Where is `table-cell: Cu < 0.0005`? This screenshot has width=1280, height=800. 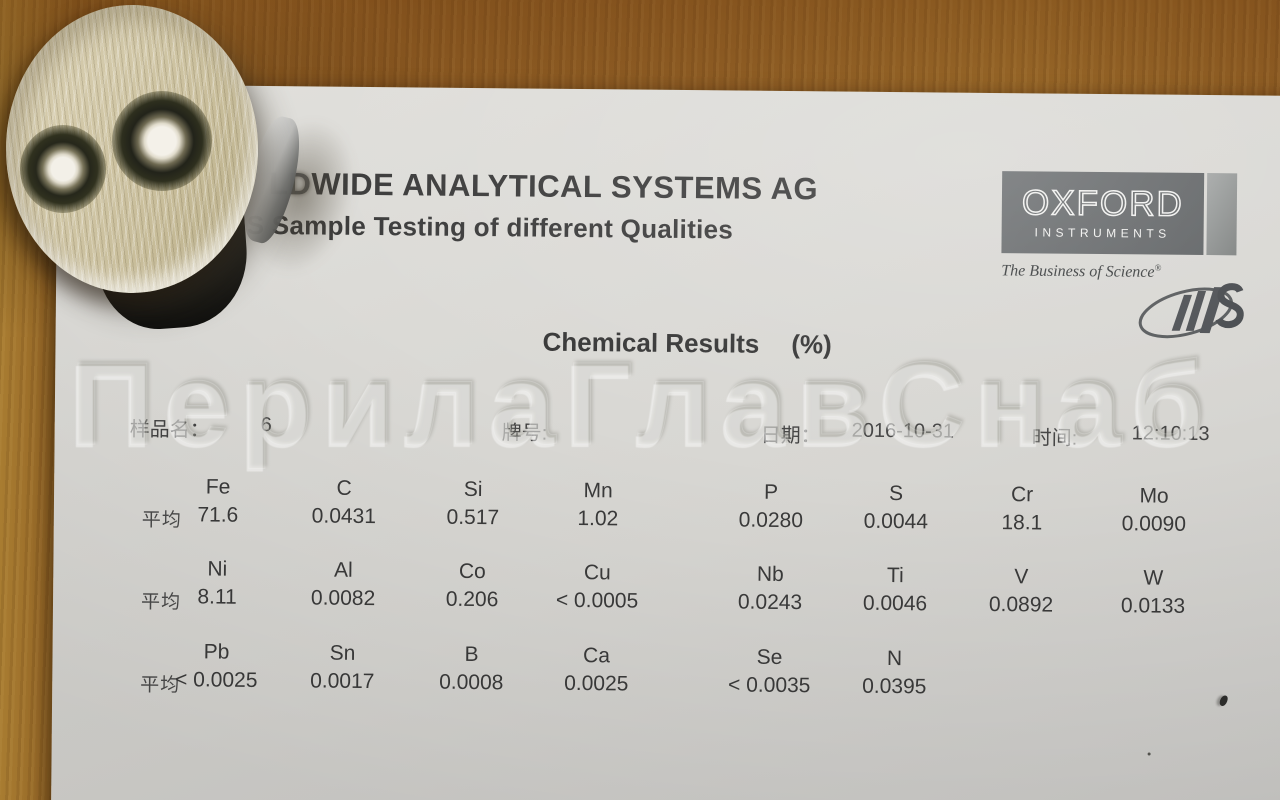 table-cell: Cu < 0.0005 is located at coordinates (597, 586).